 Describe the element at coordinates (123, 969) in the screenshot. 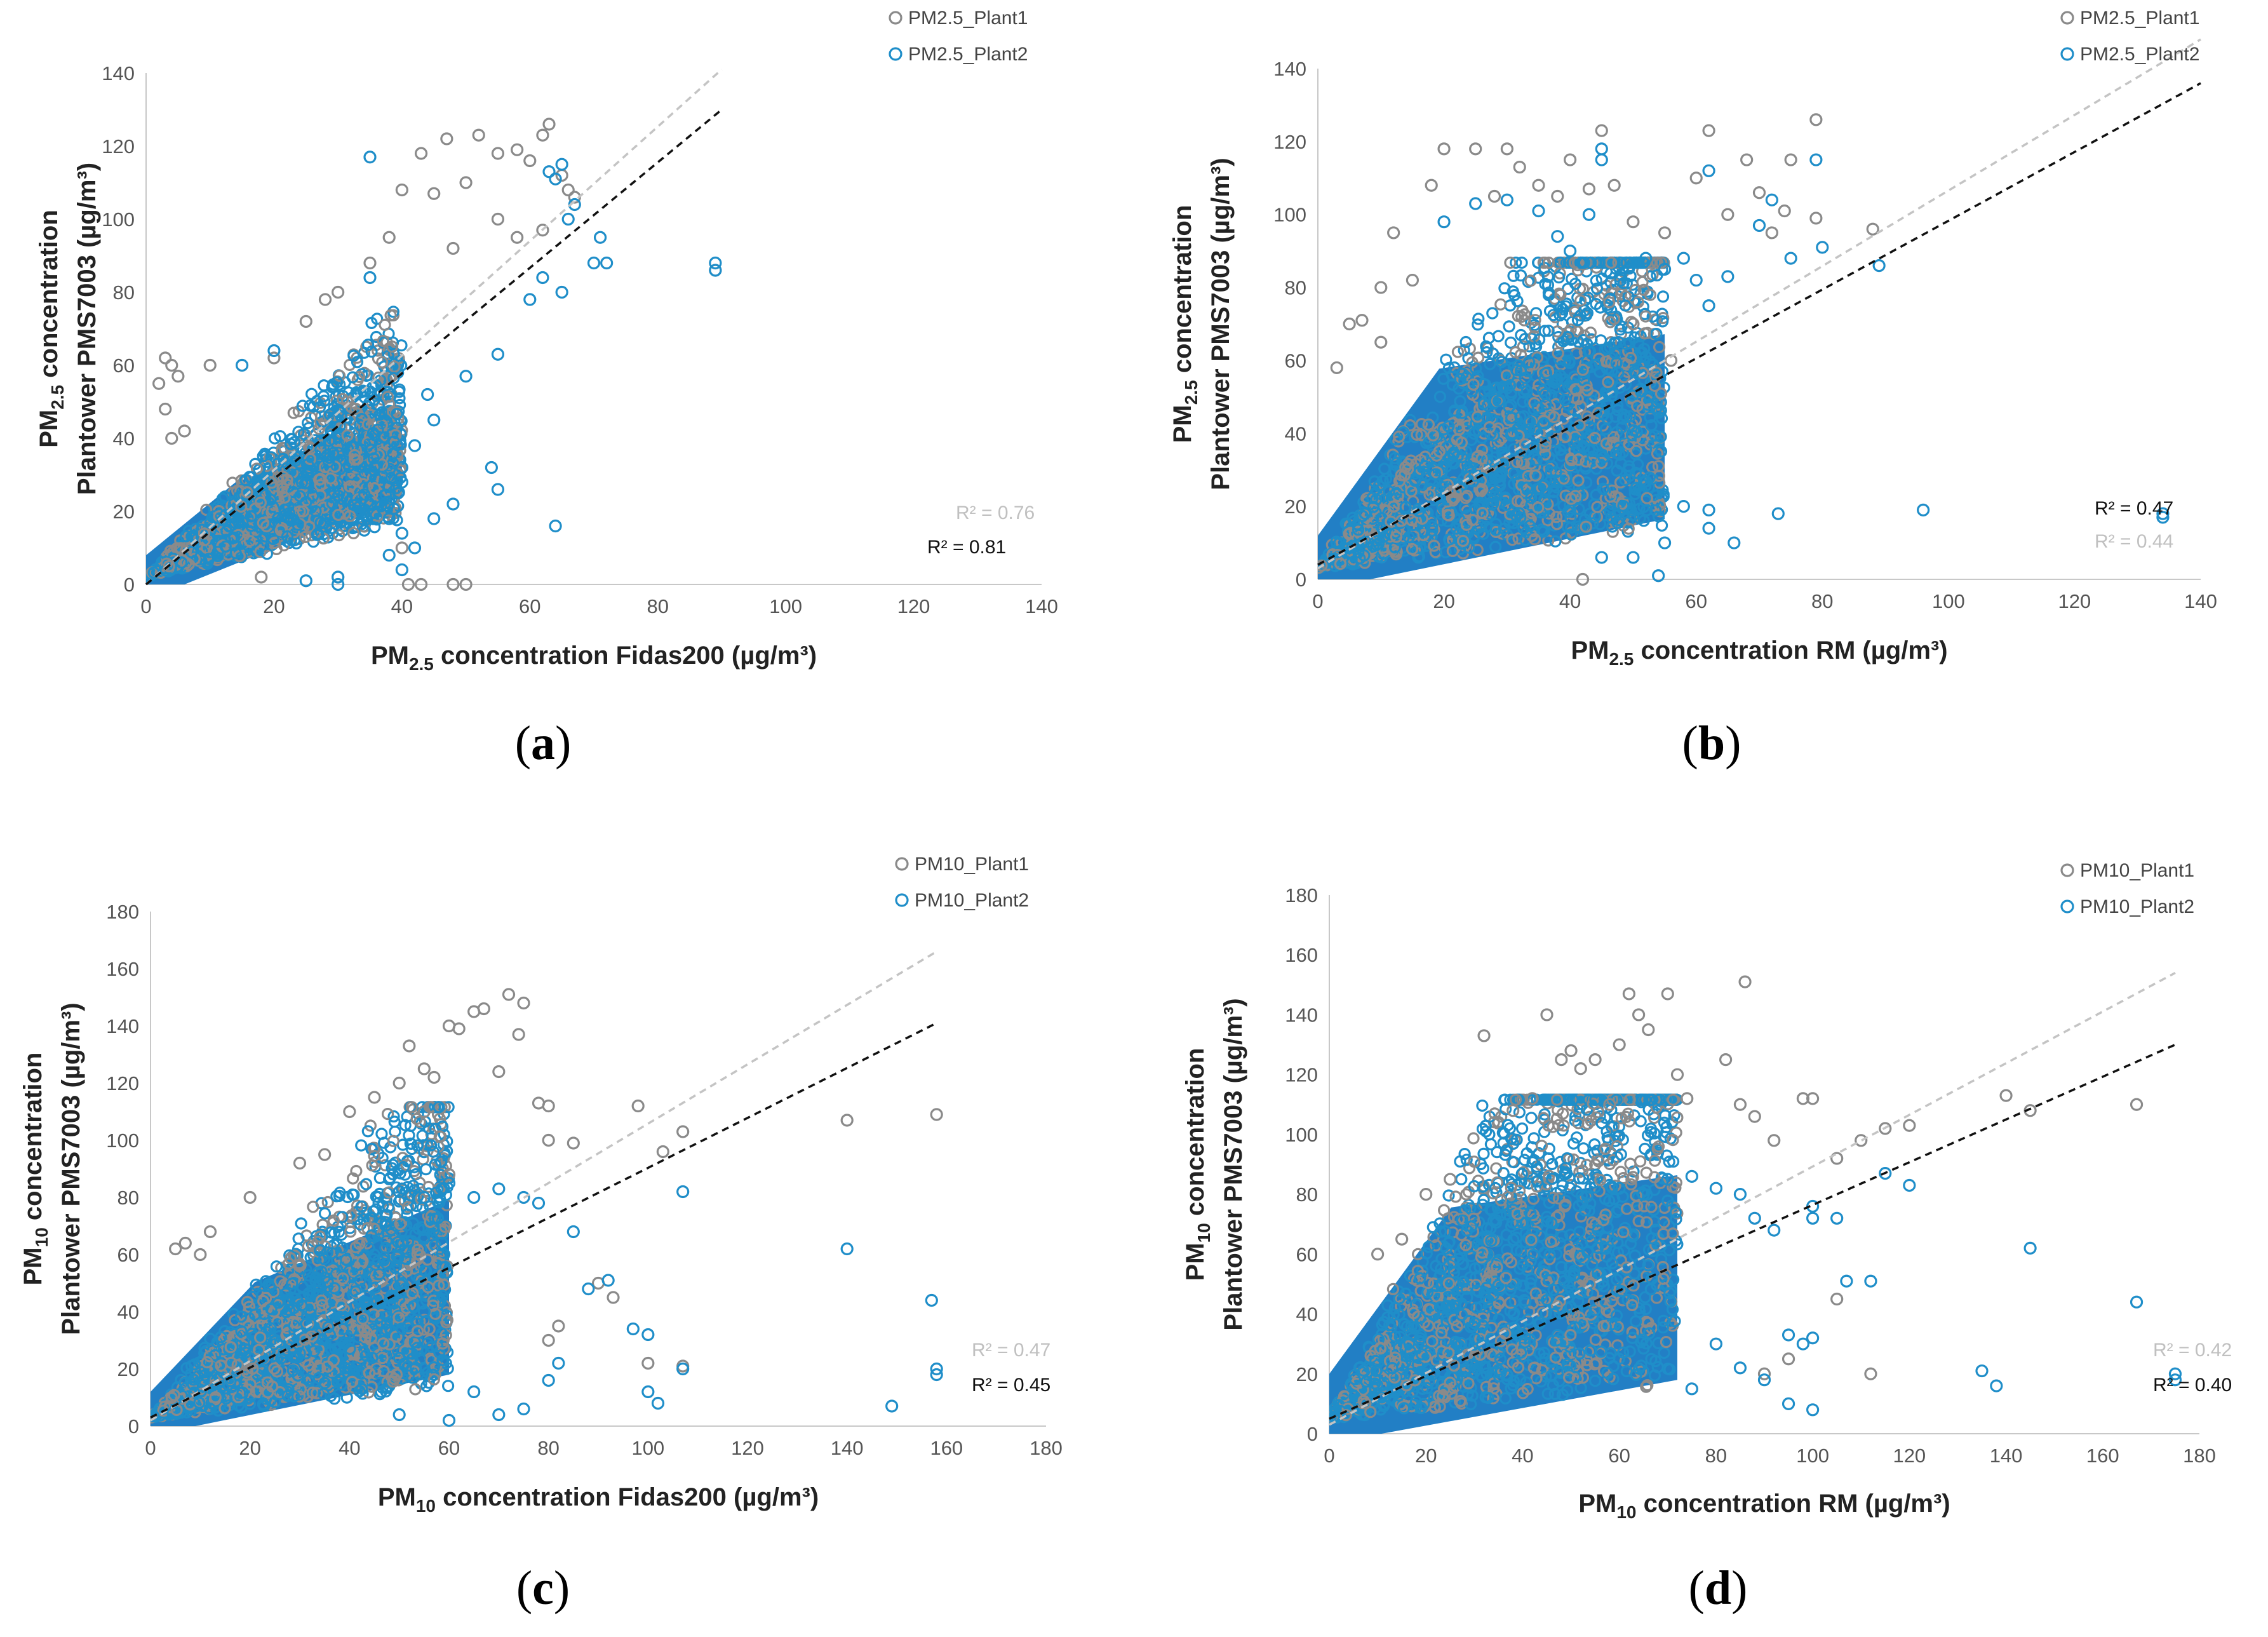

I see `y-tick-label: 160` at that location.